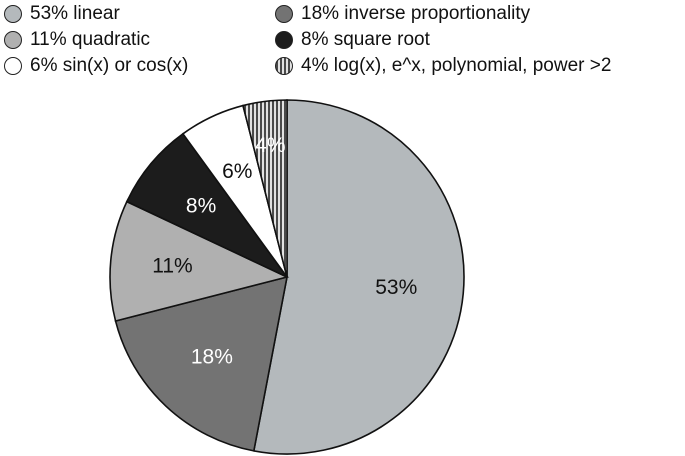 Image resolution: width=685 pixels, height=456 pixels. Describe the element at coordinates (201, 205) in the screenshot. I see `pie-slice-value-label: 8%` at that location.